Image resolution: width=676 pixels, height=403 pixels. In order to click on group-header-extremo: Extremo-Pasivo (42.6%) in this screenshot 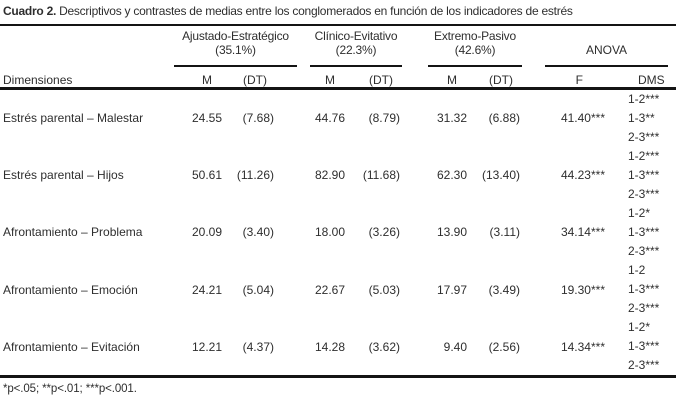, I will do `click(475, 43)`.